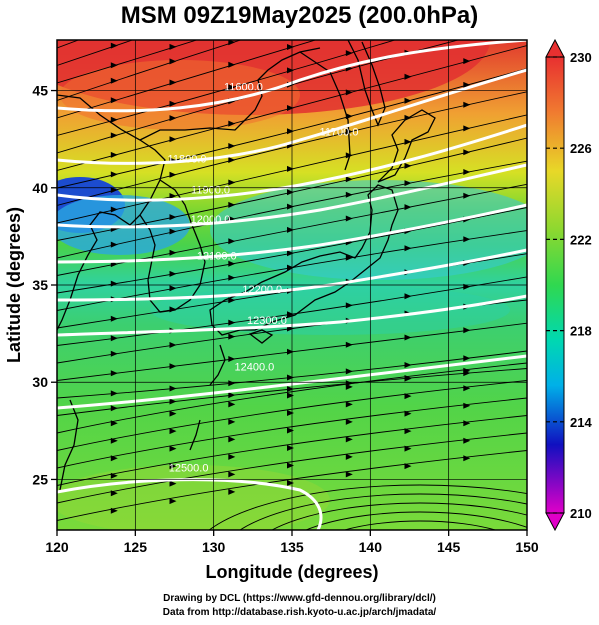  What do you see at coordinates (581, 331) in the screenshot?
I see `colorbar-tick-label: 218` at bounding box center [581, 331].